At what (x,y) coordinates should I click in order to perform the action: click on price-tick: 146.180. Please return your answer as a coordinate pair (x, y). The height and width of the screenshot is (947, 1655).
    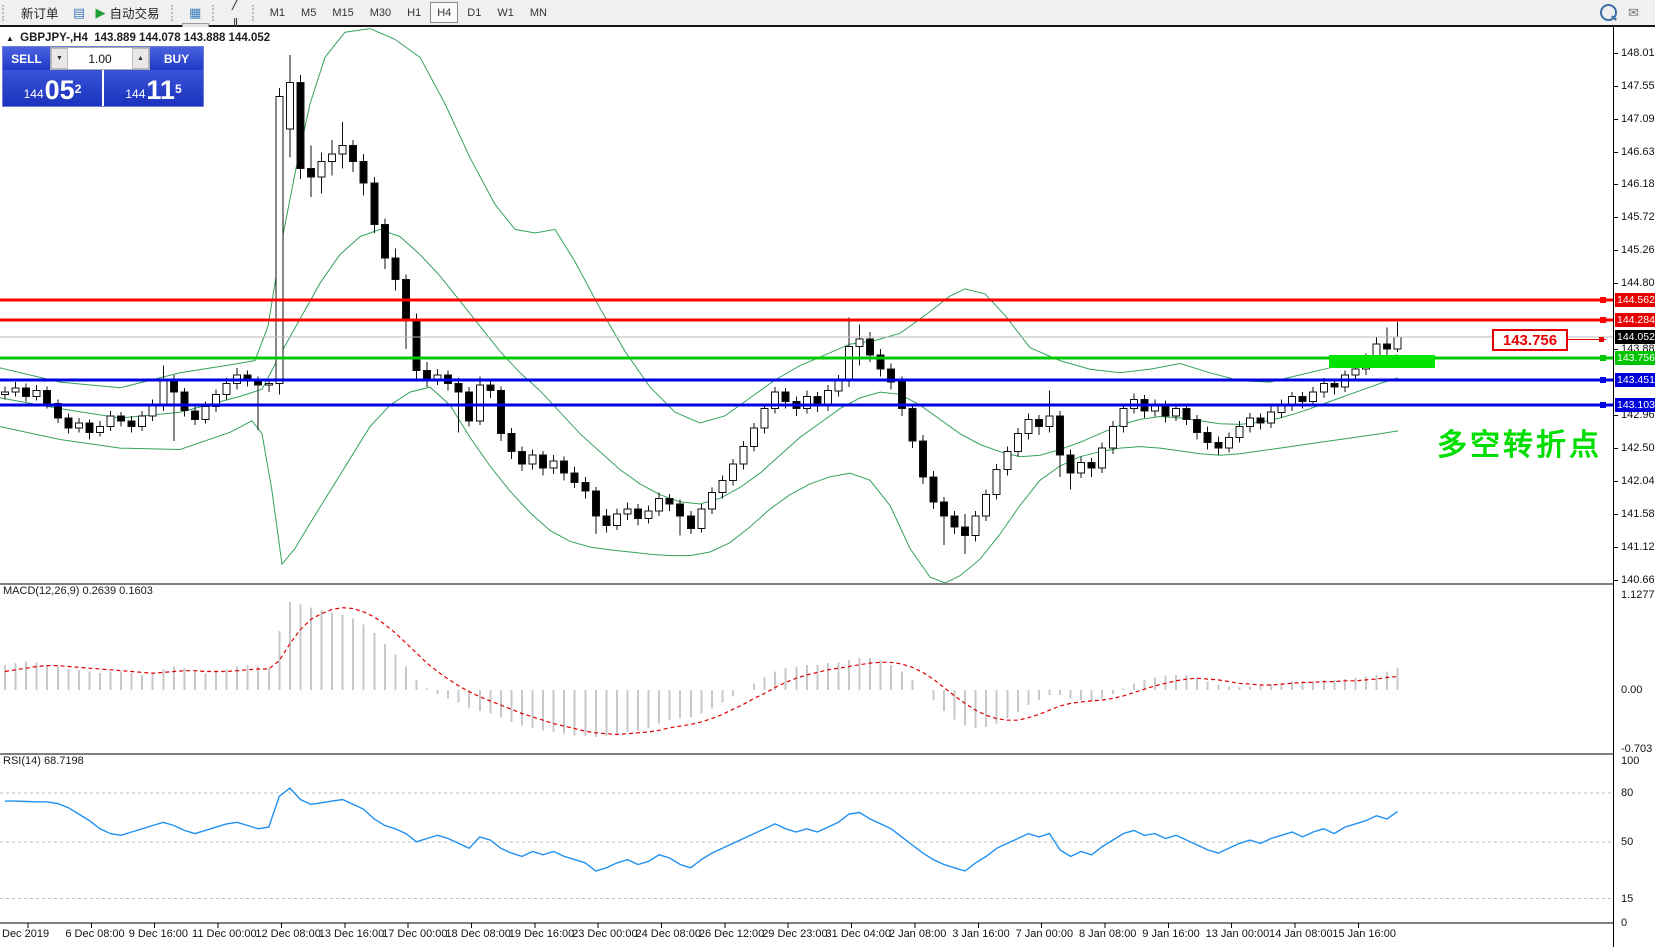
    Looking at the image, I should click on (1638, 184).